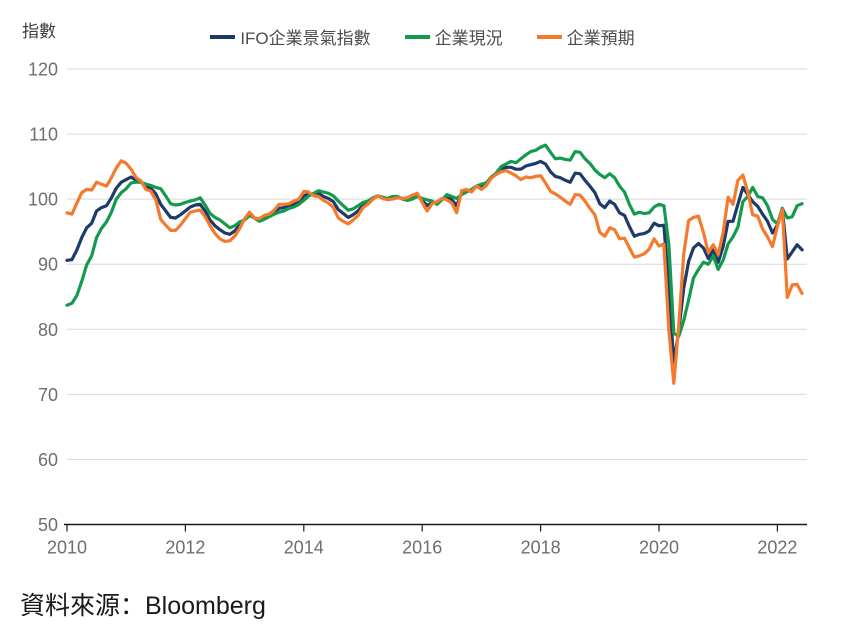  I want to click on svg-text: 70, so click(48, 395).